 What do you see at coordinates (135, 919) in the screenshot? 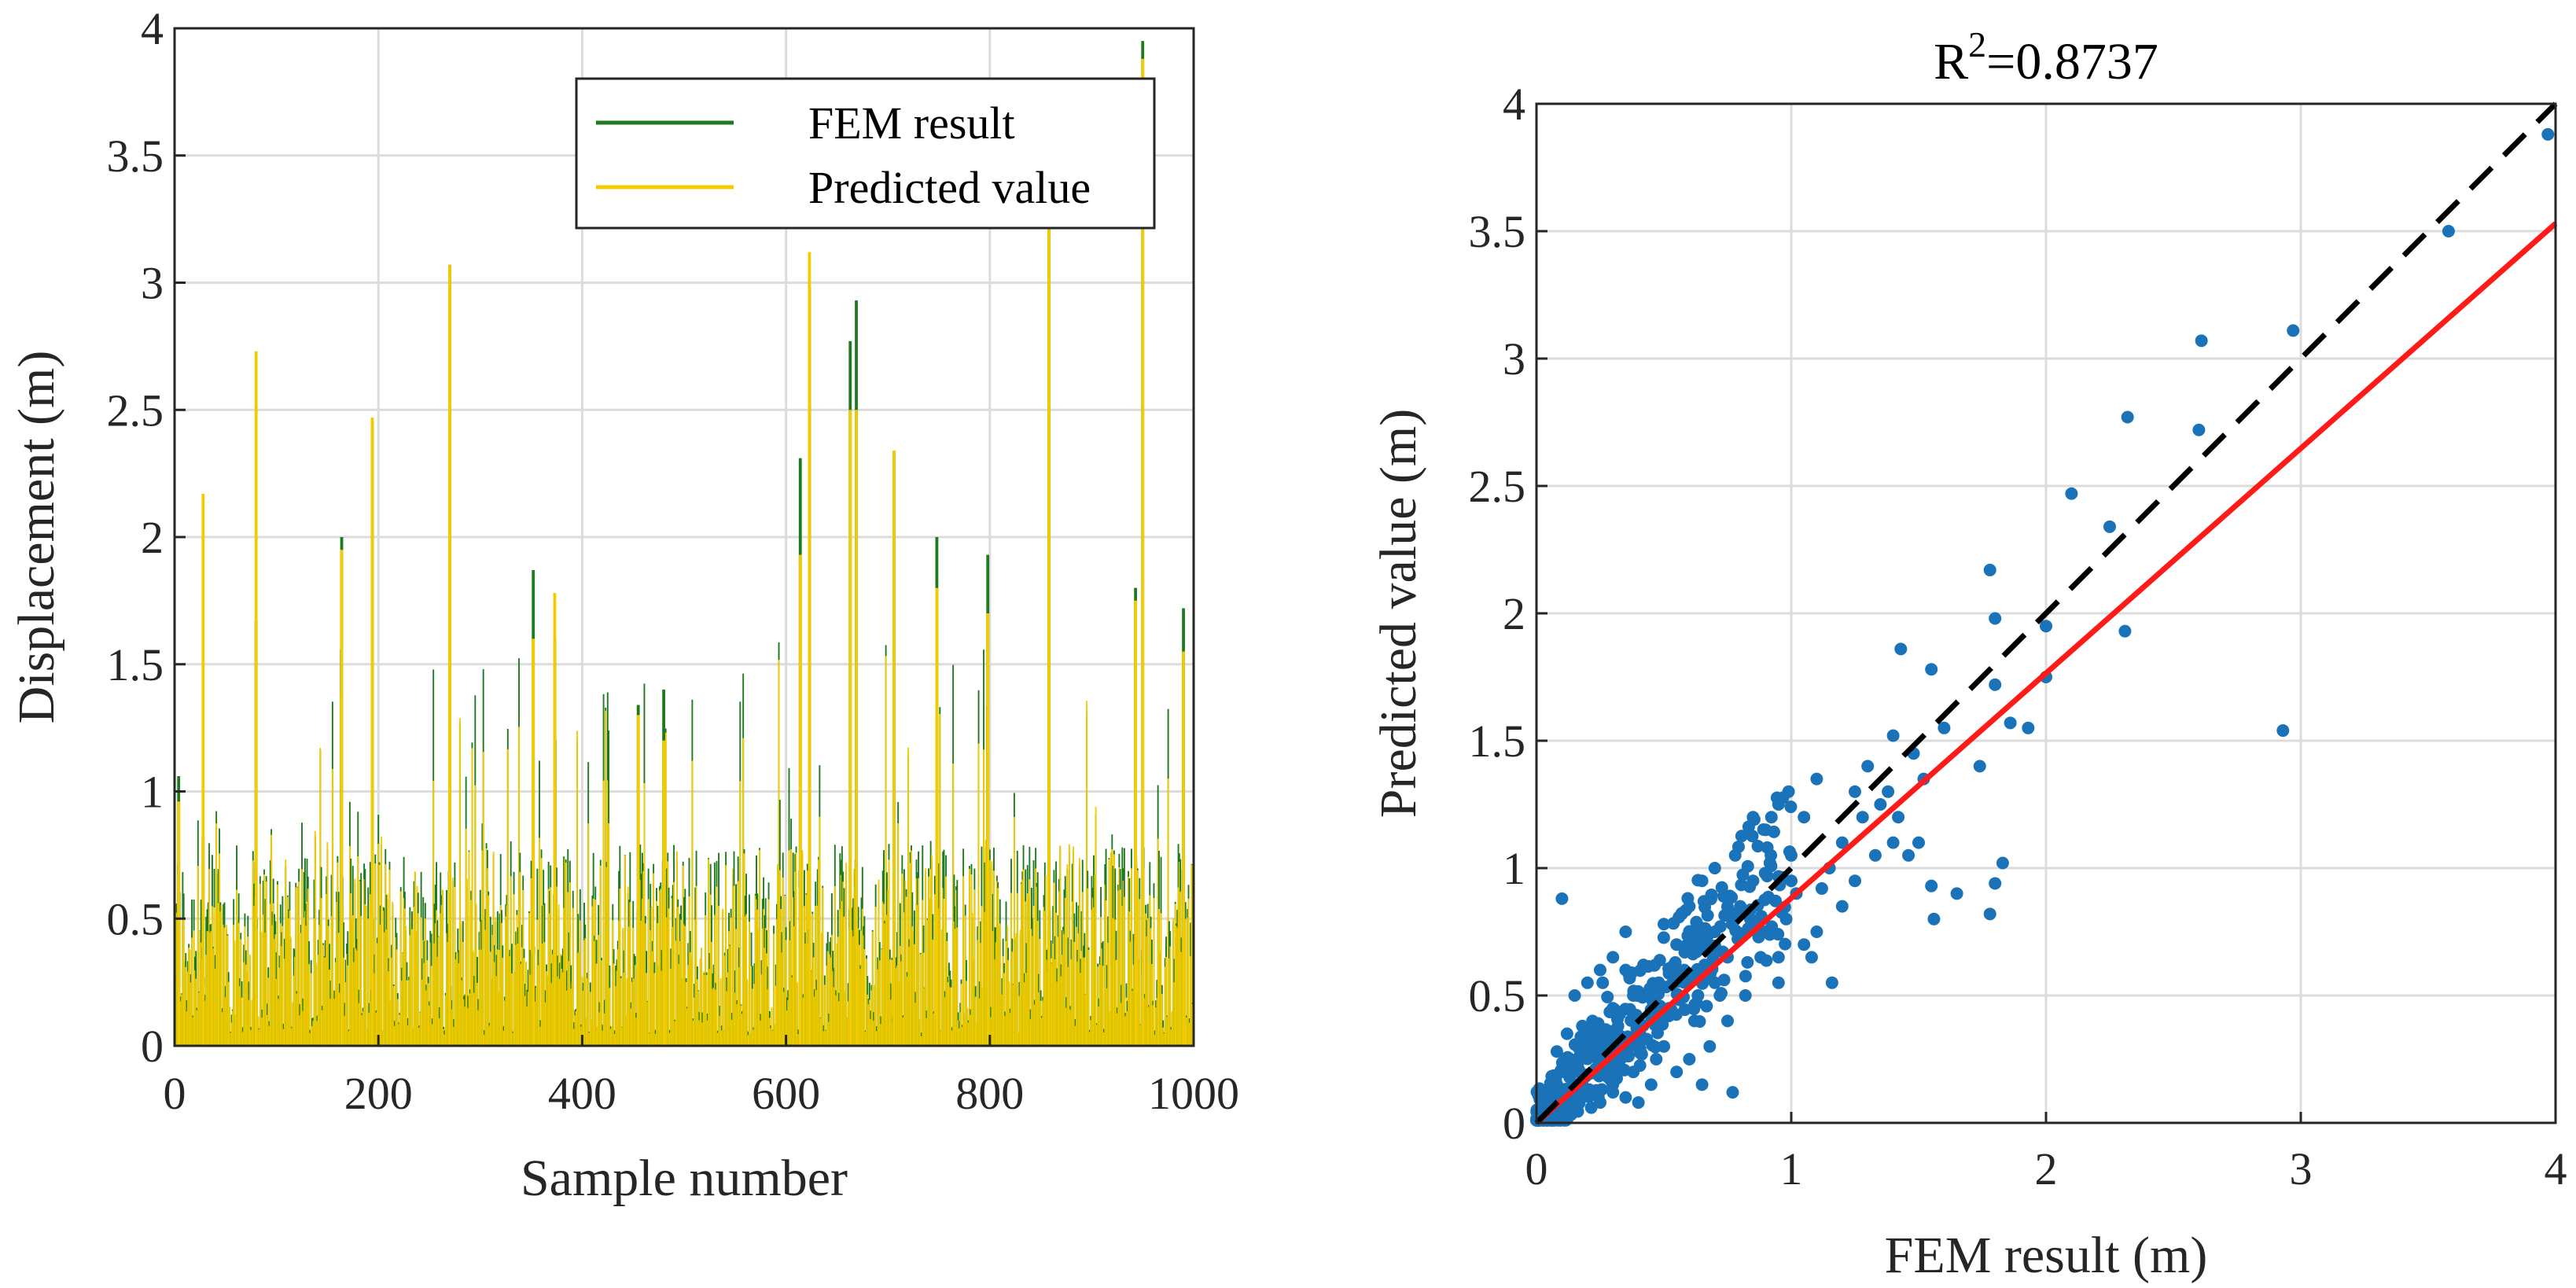
I see `left-y-tick-label: 0.5` at bounding box center [135, 919].